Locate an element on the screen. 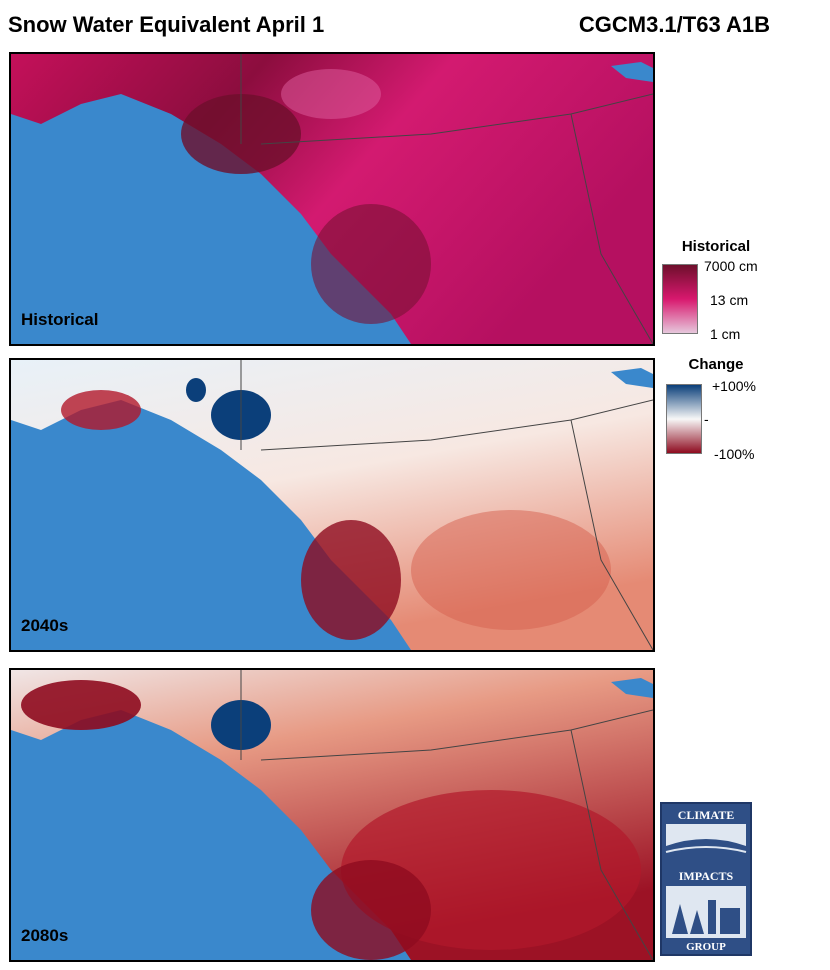 The image size is (830, 970). legend-historical-colorbar is located at coordinates (680, 299).